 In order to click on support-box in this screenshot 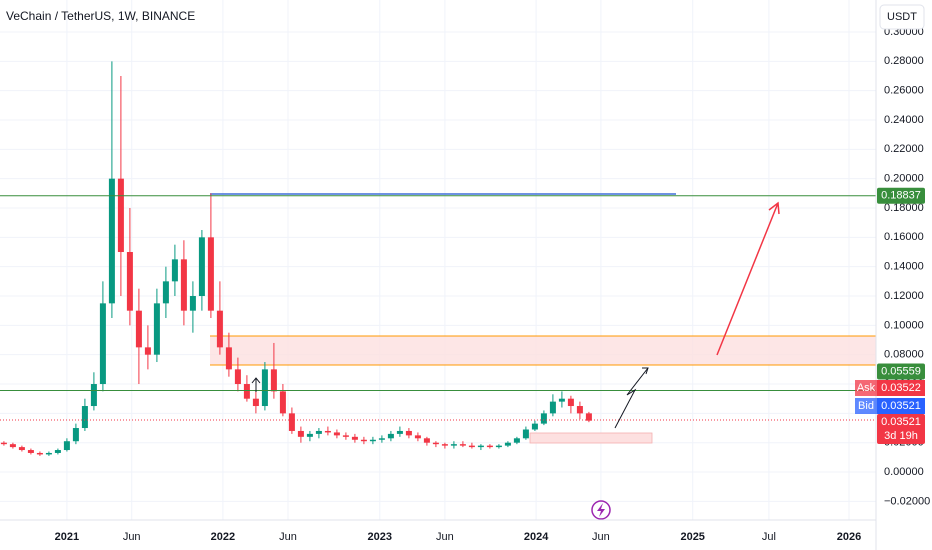, I will do `click(591, 438)`.